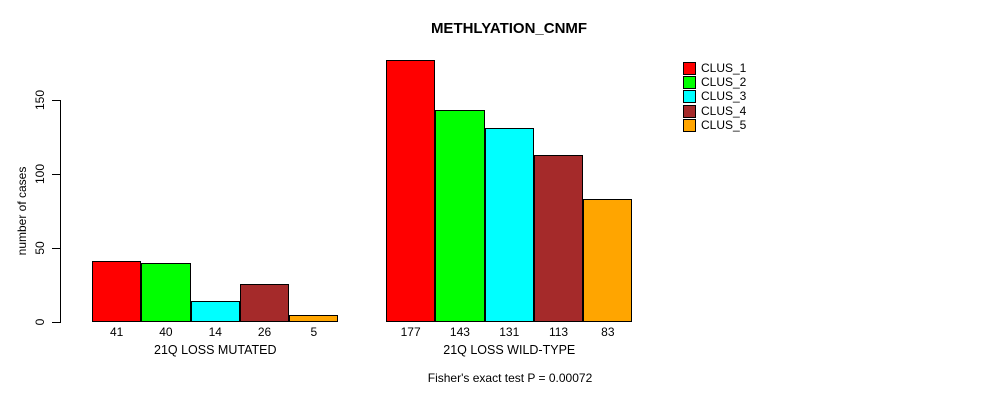 This screenshot has height=400, width=990. What do you see at coordinates (215, 350) in the screenshot?
I see `group-label: 21Q LOSS MUTATED` at bounding box center [215, 350].